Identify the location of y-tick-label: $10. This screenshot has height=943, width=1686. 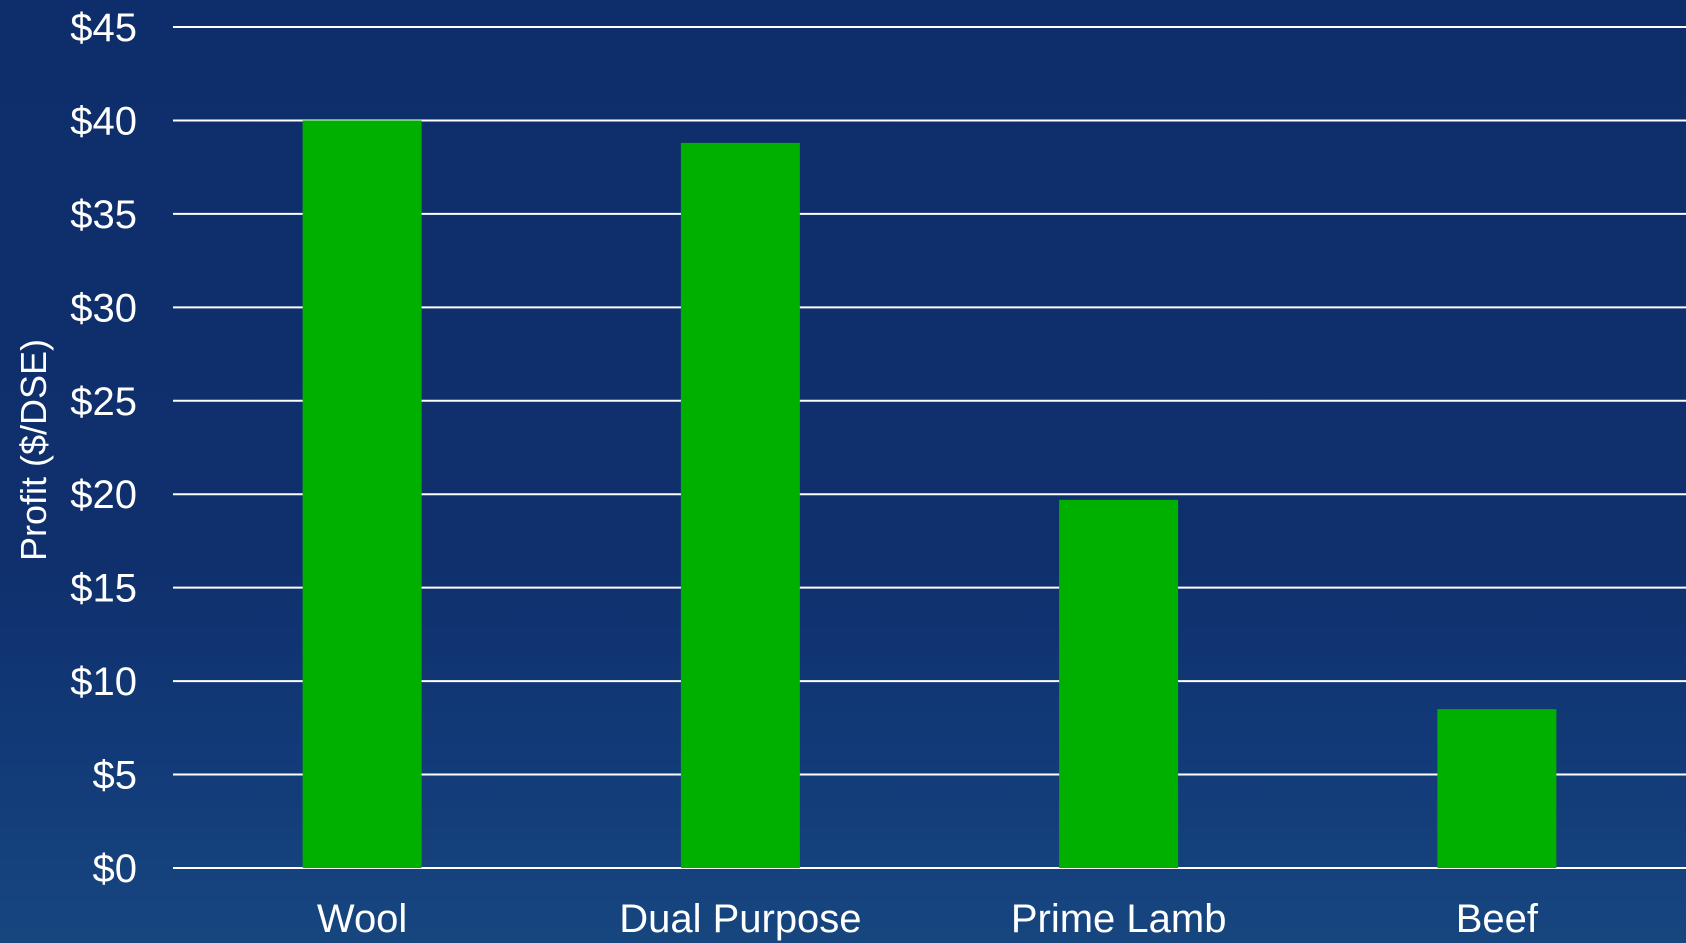
(103, 682).